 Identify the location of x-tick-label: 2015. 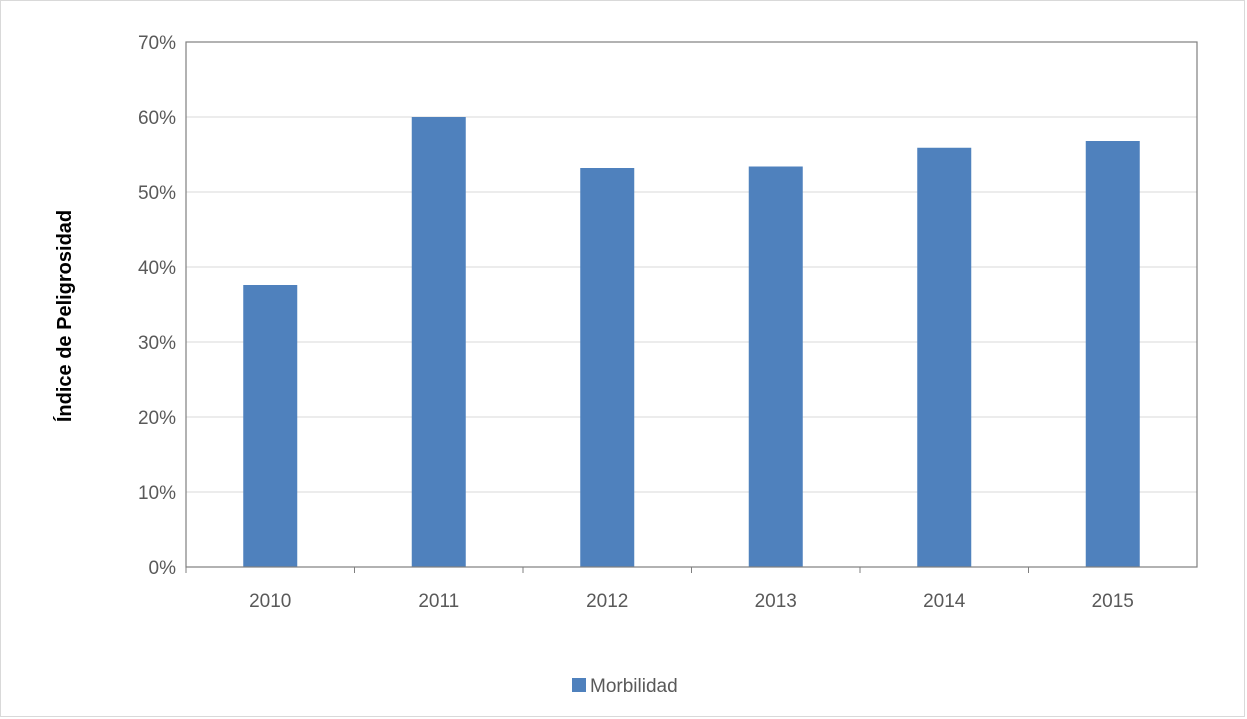
(1113, 601).